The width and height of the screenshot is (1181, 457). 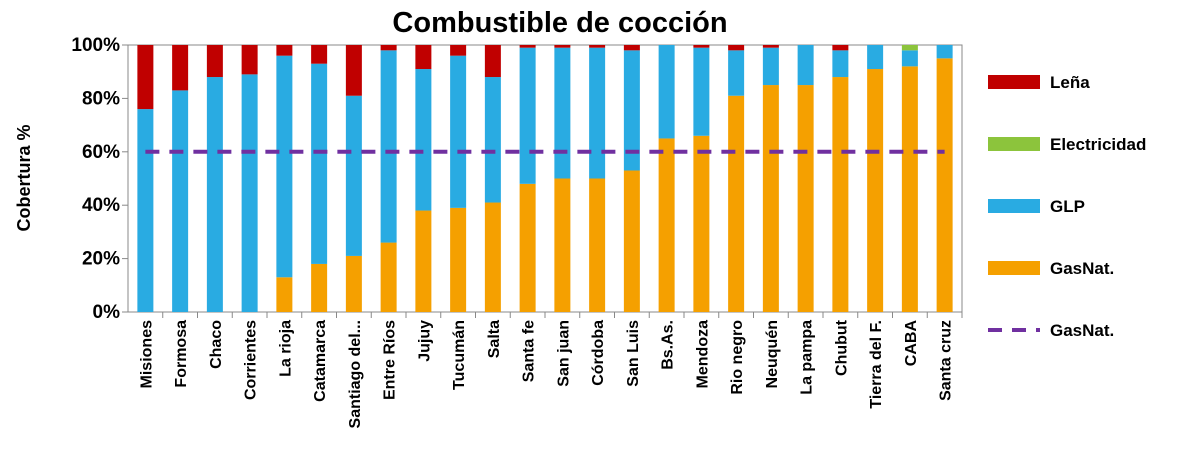 What do you see at coordinates (772, 354) in the screenshot?
I see `x-tick-label: Neuquén` at bounding box center [772, 354].